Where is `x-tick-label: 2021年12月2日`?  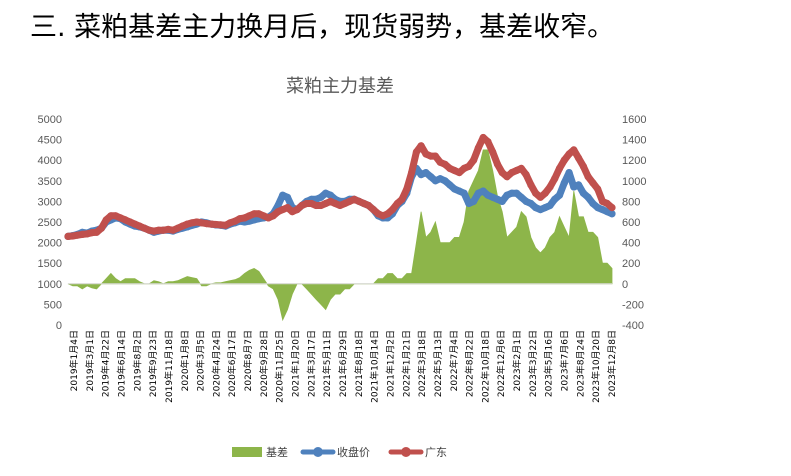
x-tick-label: 2021年12月2日 is located at coordinates (391, 363).